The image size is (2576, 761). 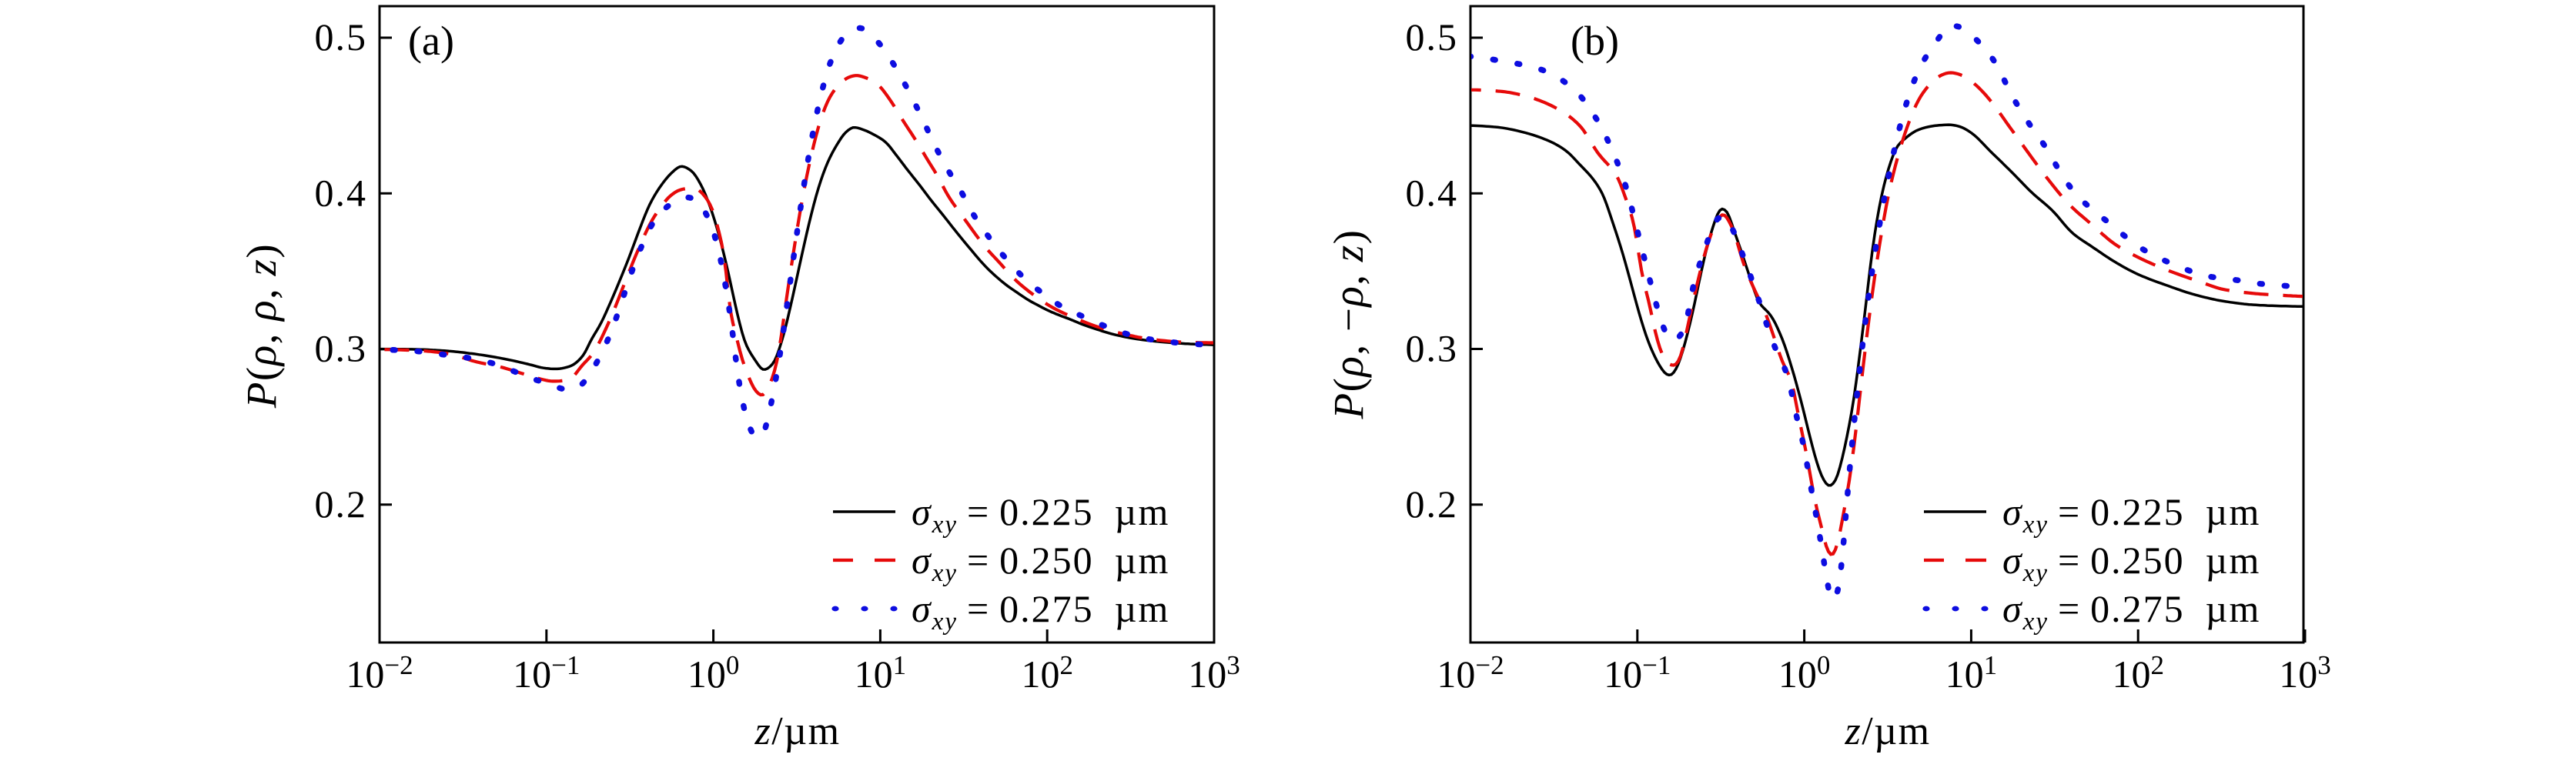 What do you see at coordinates (1972, 673) in the screenshot?
I see `svg-text: 10¹` at bounding box center [1972, 673].